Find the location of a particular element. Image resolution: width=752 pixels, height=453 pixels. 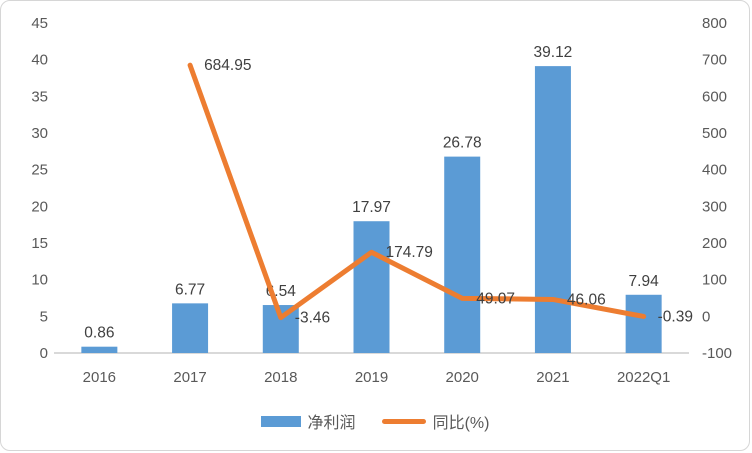

x-axis-category-label: 2021 is located at coordinates (552, 377).